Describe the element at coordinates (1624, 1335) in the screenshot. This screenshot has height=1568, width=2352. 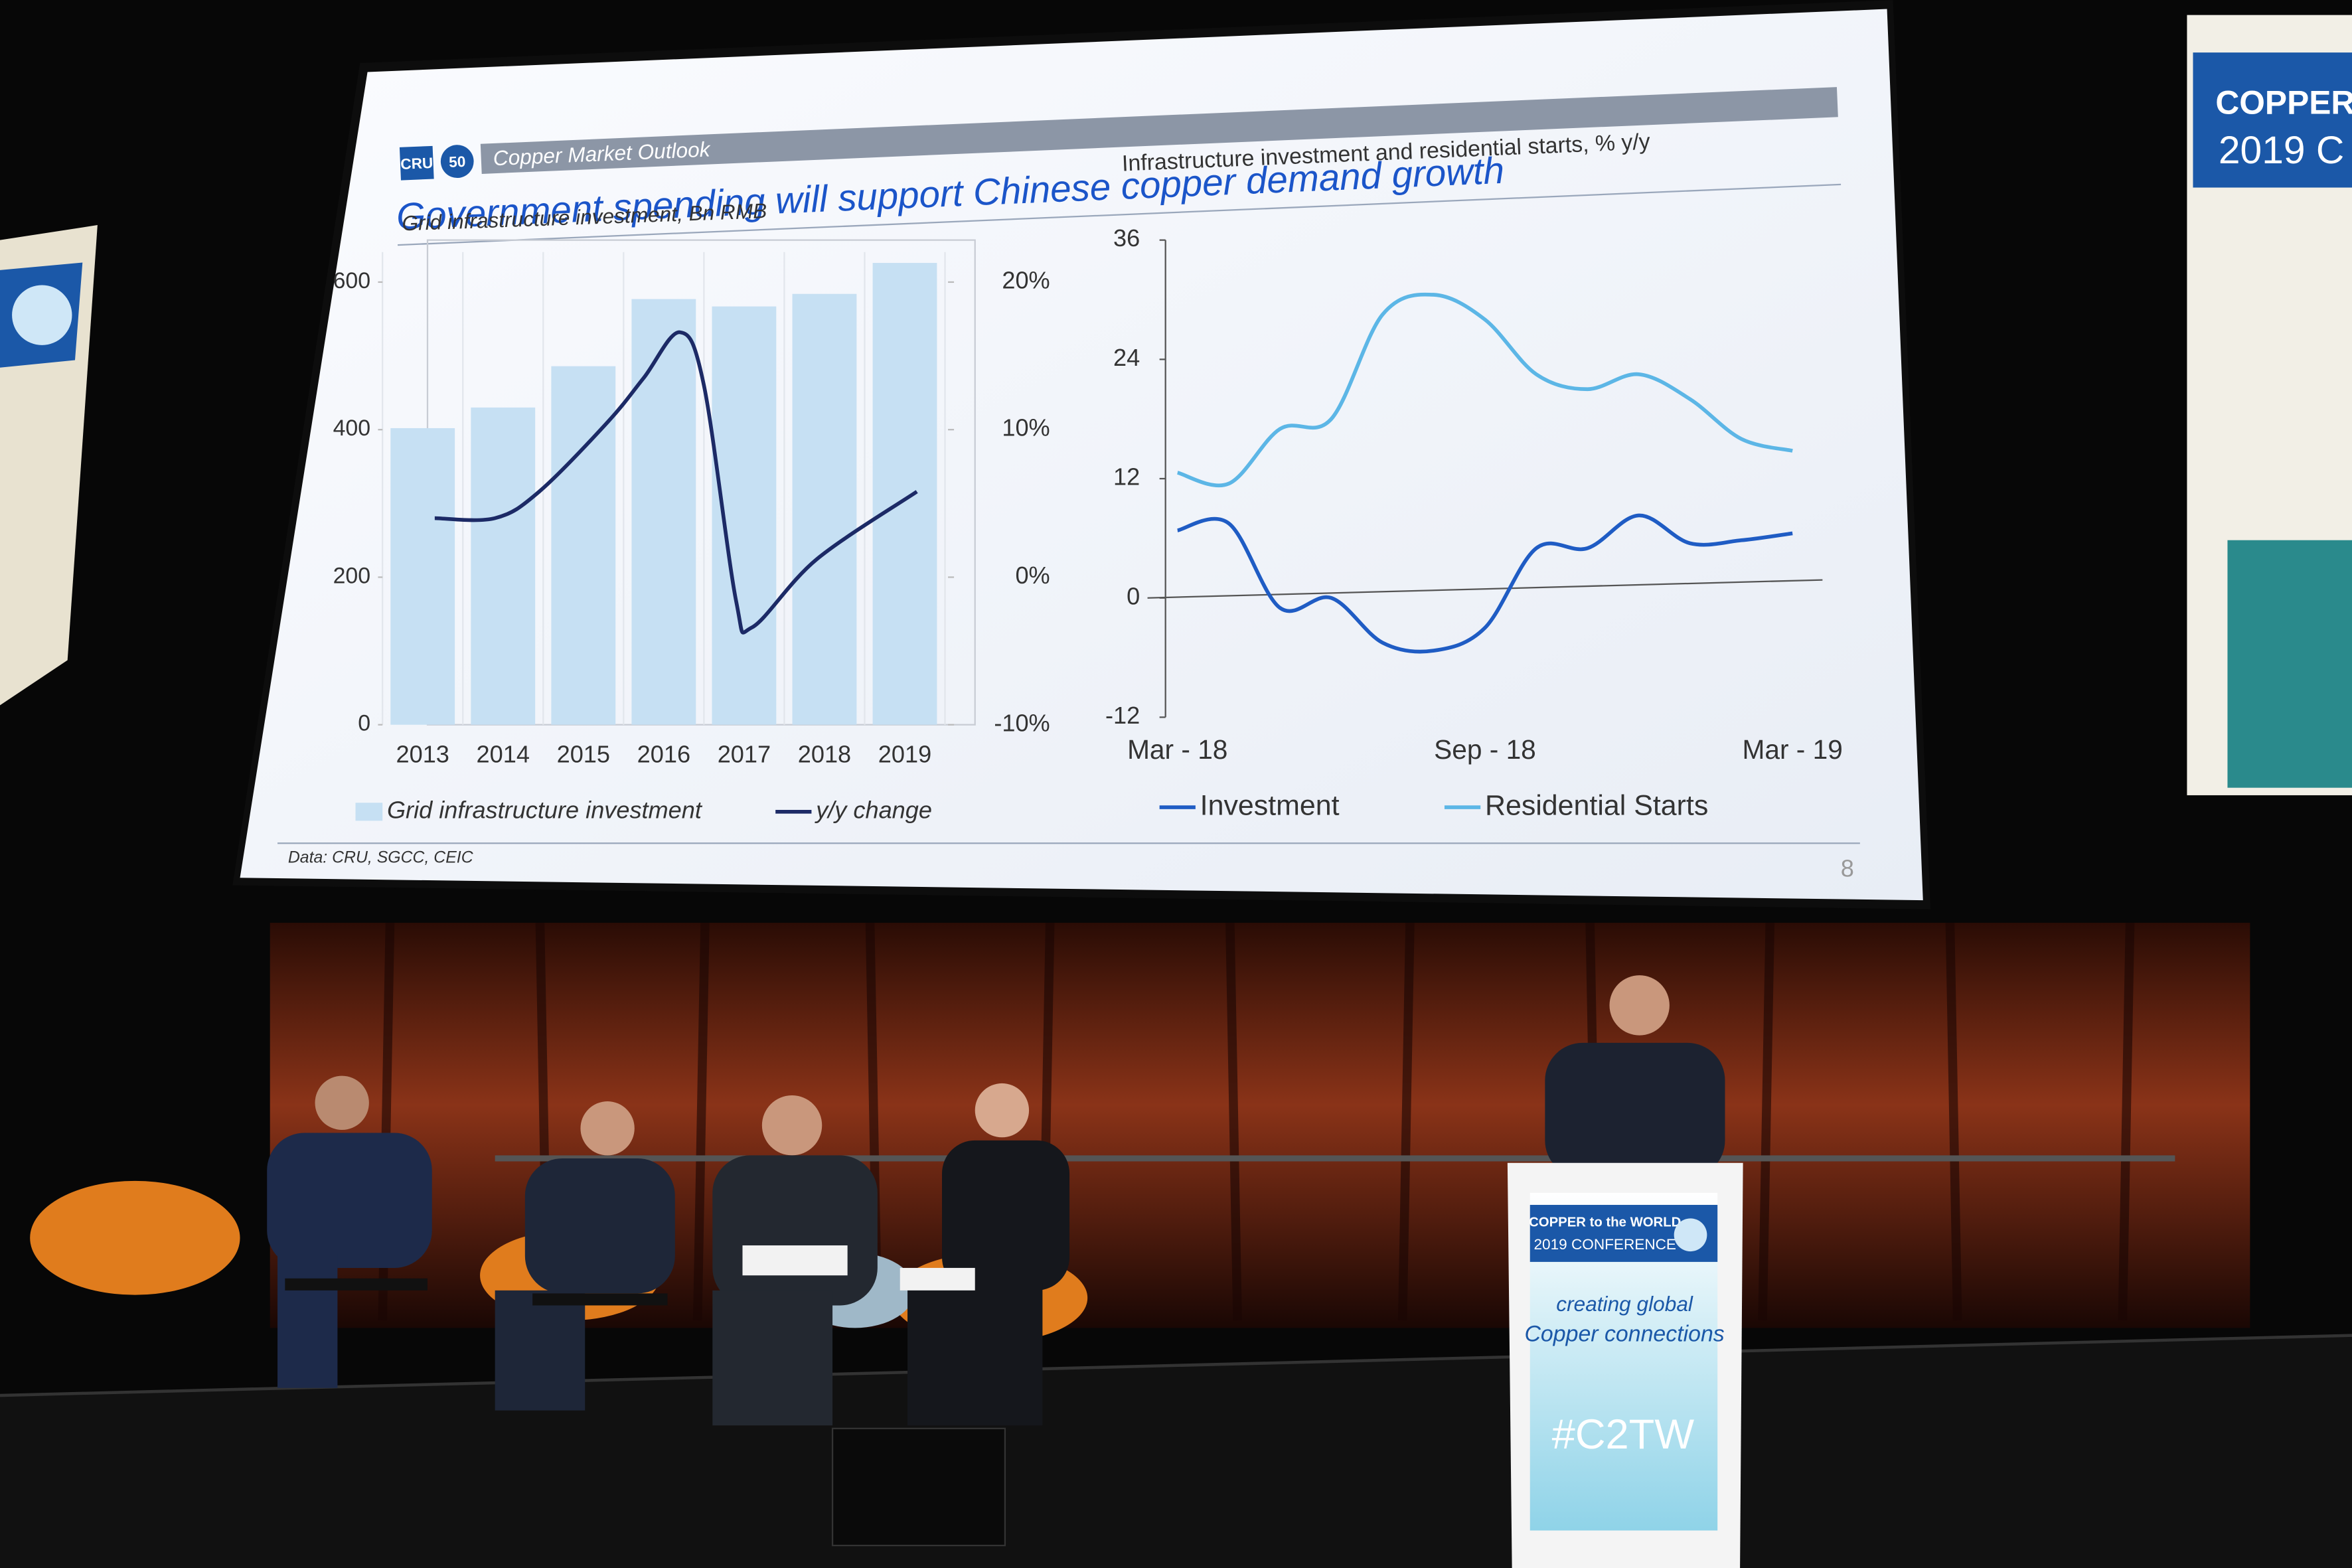
I see `podium-tagline: Copper connections` at that location.